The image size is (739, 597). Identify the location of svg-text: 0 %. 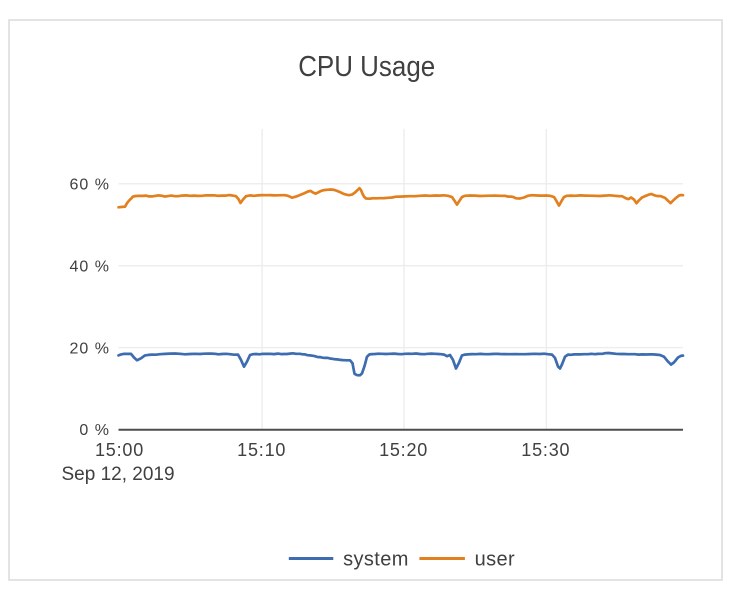
(94, 430).